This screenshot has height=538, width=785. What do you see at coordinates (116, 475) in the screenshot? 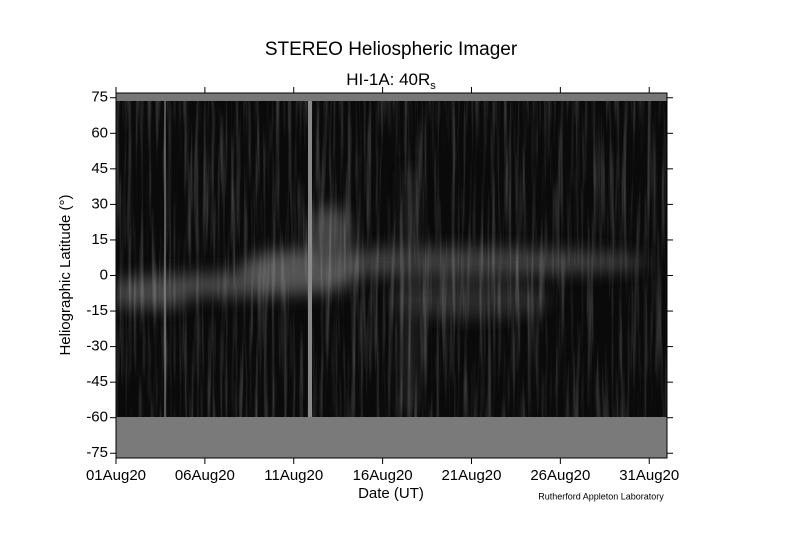
I see `x-tick-label: 01Aug20` at bounding box center [116, 475].